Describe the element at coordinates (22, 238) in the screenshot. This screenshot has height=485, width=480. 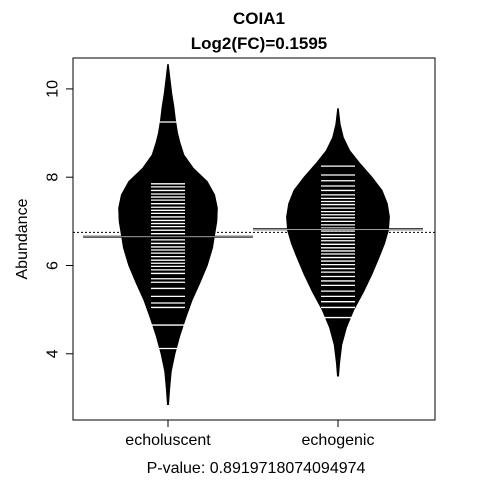
I see `y-axis-label: Abundance` at that location.